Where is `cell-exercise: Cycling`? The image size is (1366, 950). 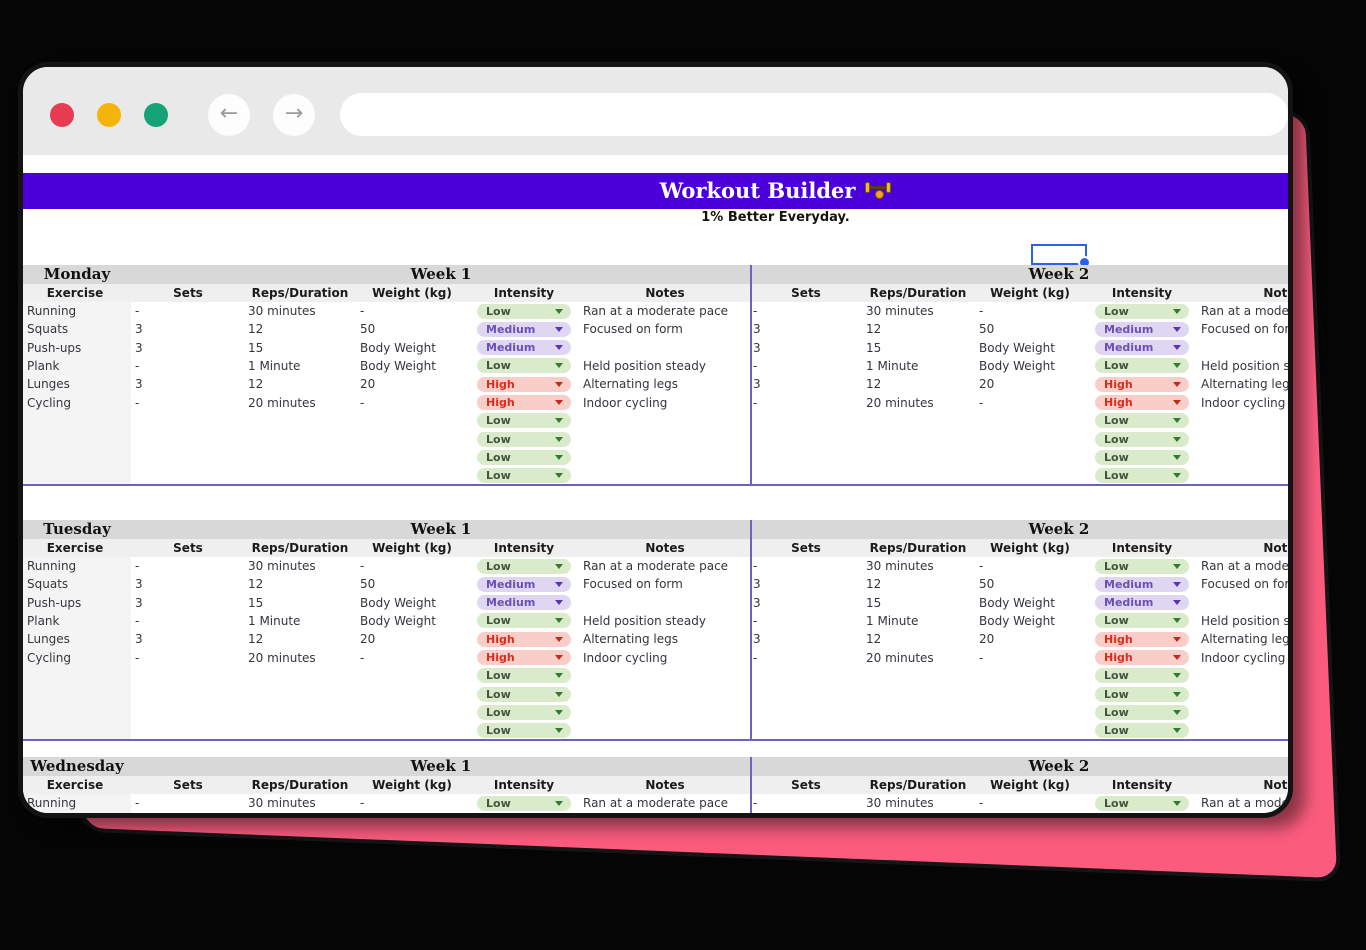
cell-exercise: Cycling is located at coordinates (49, 657).